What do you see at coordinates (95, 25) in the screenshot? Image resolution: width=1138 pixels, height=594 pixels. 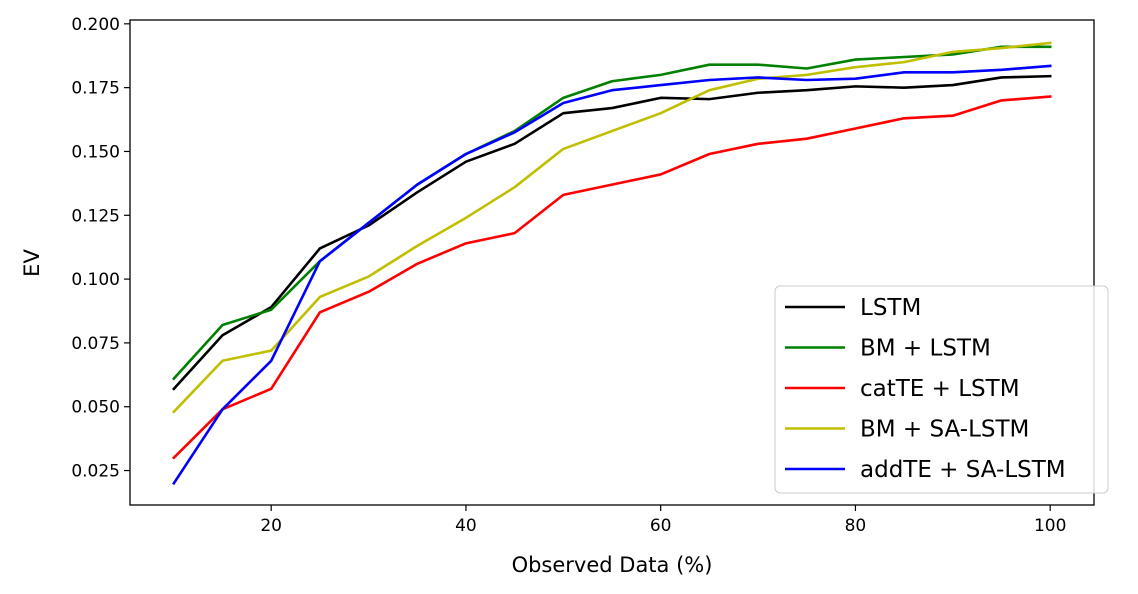 I see `y-tick-label: 0.200` at bounding box center [95, 25].